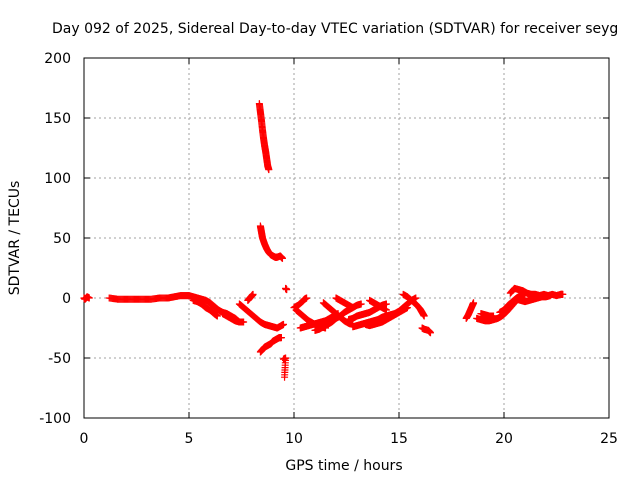  I want to click on x-tick-label: 25, so click(609, 439).